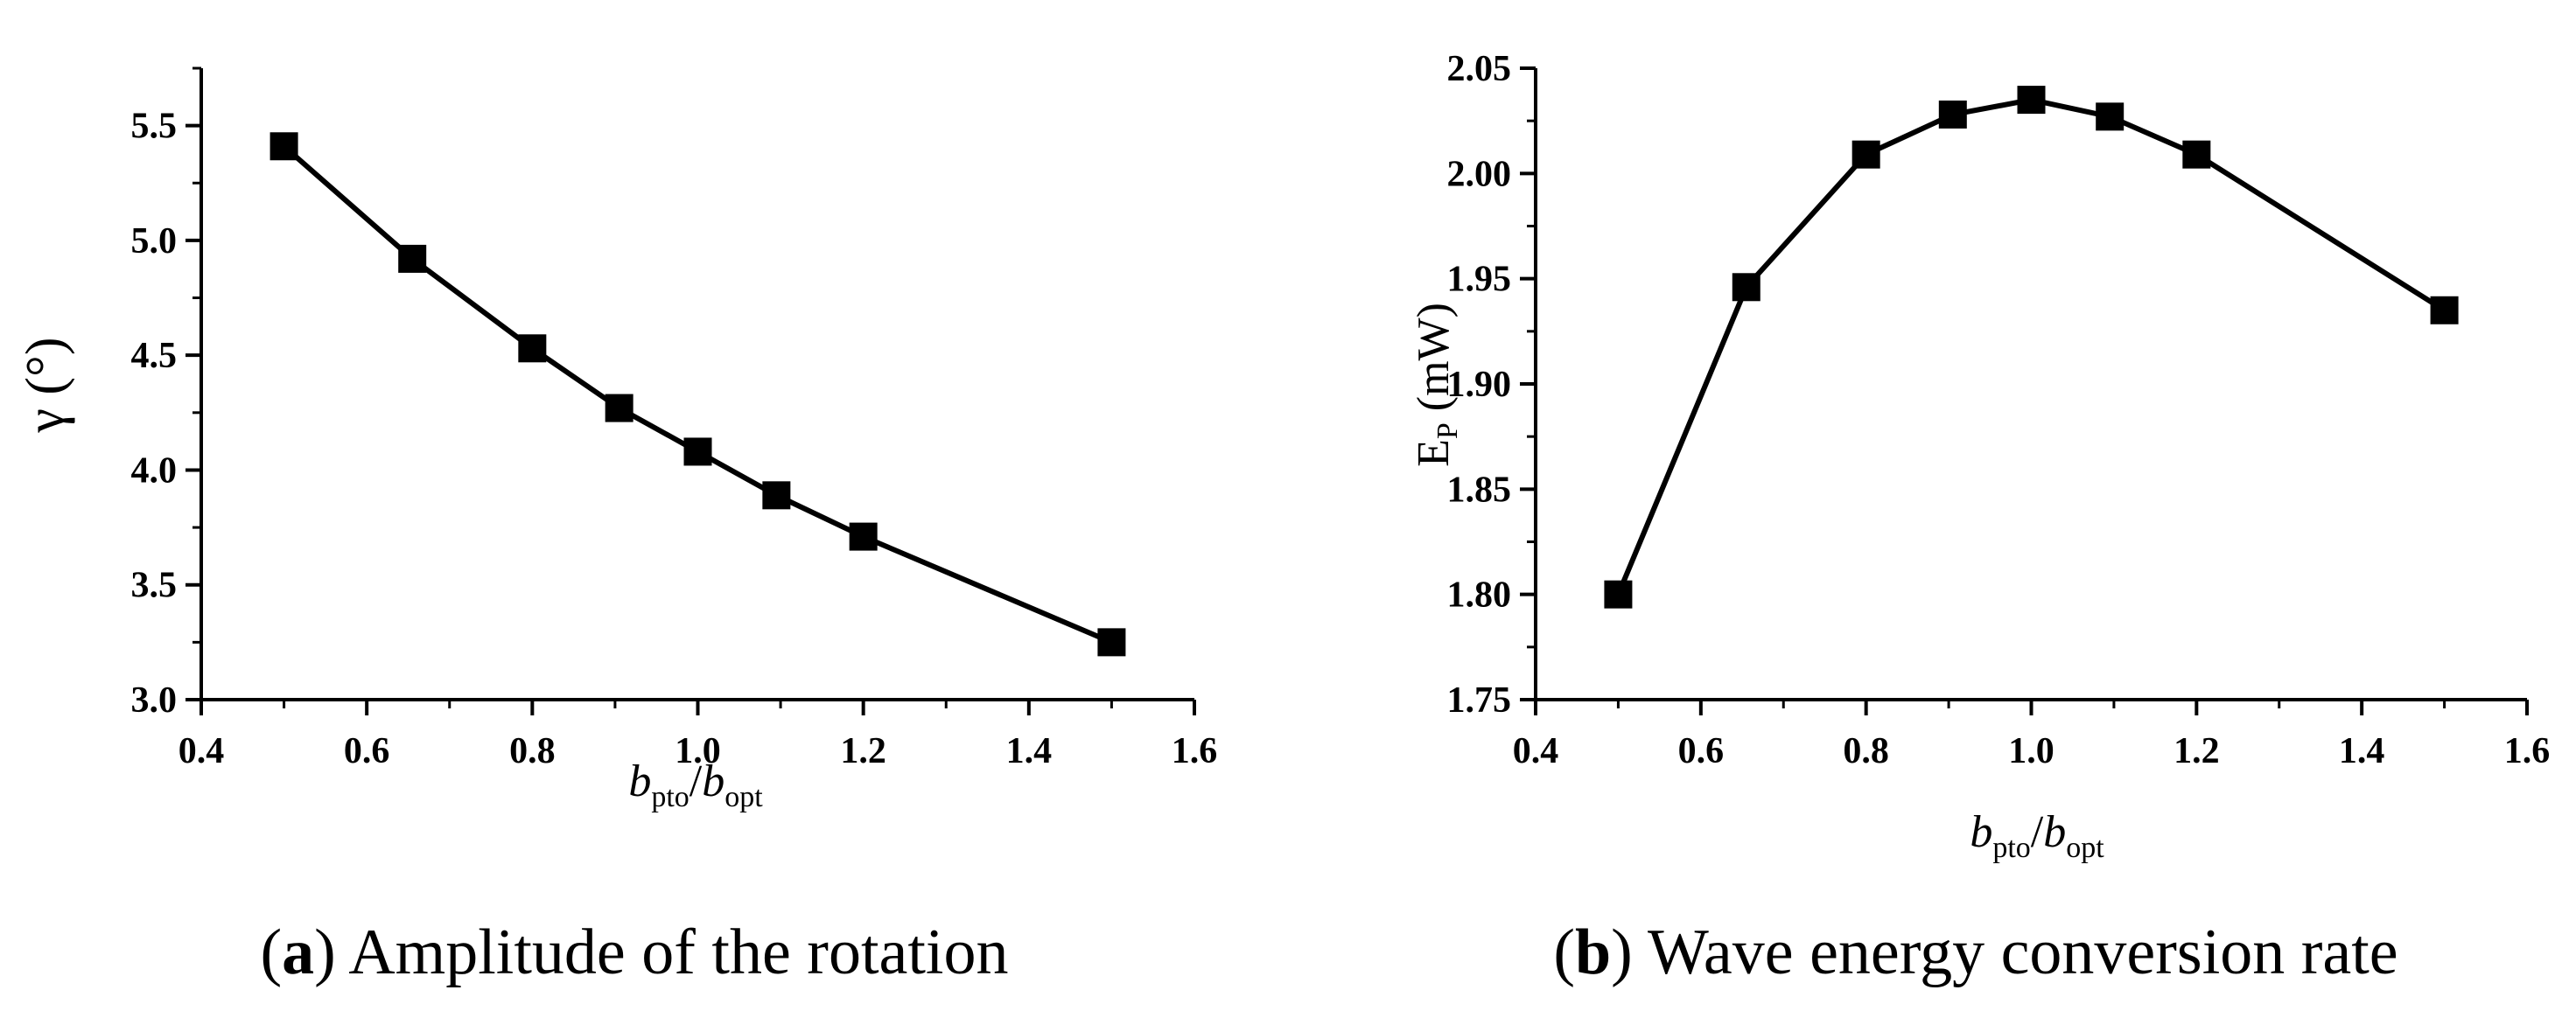  I want to click on x-tick-label-a: 1.2, so click(863, 751).